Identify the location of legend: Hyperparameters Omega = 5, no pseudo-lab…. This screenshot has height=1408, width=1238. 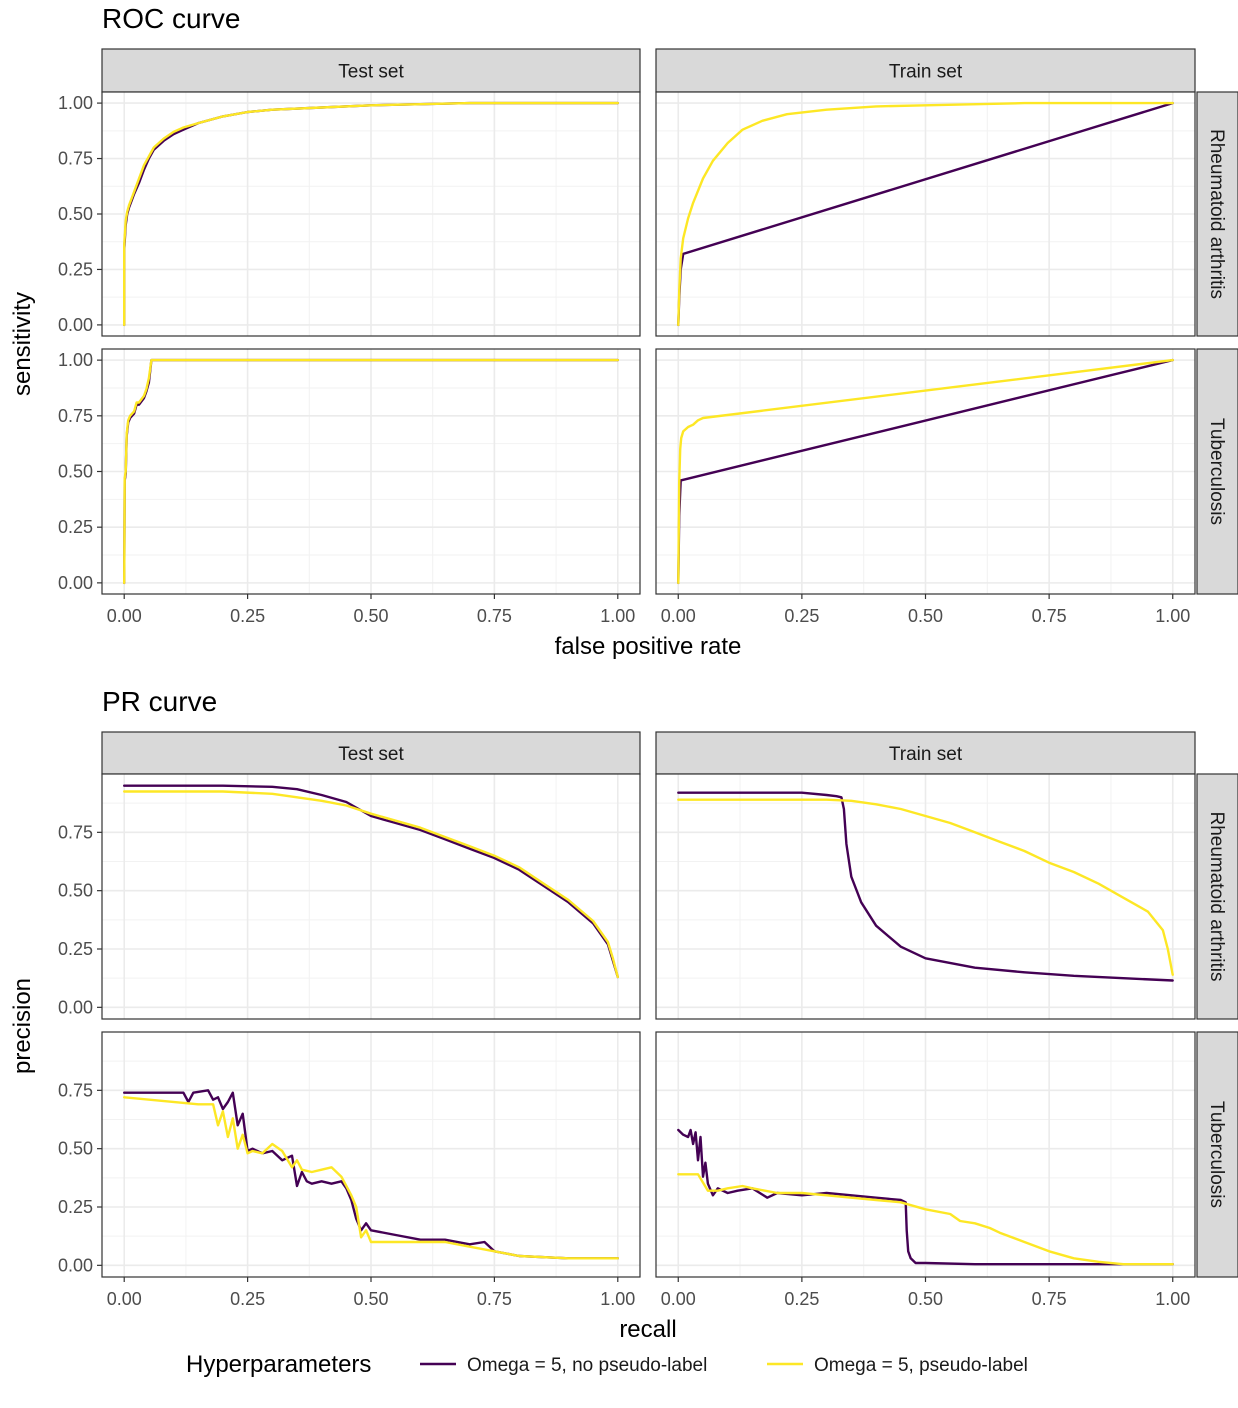
(607, 1364).